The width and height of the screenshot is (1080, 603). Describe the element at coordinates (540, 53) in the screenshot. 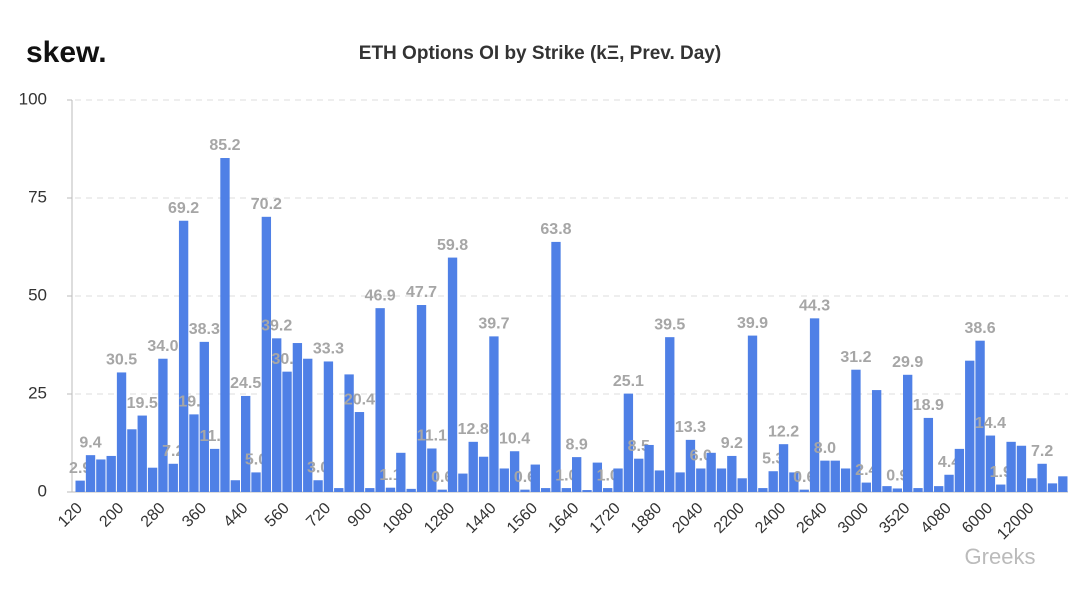

I see `chart-title: ETH Options OI by Strike (kΞ, Prev. Day)` at that location.